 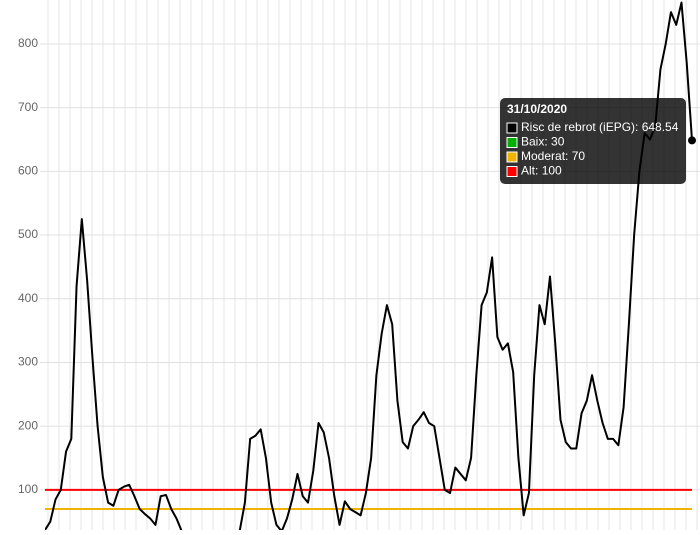 I want to click on tooltip-item: Alt: 100, so click(x=541, y=171).